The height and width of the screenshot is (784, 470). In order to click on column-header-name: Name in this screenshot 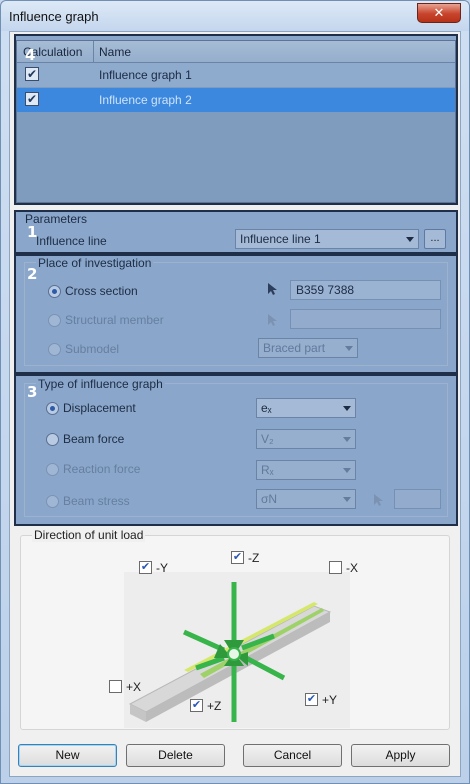, I will do `click(115, 52)`.